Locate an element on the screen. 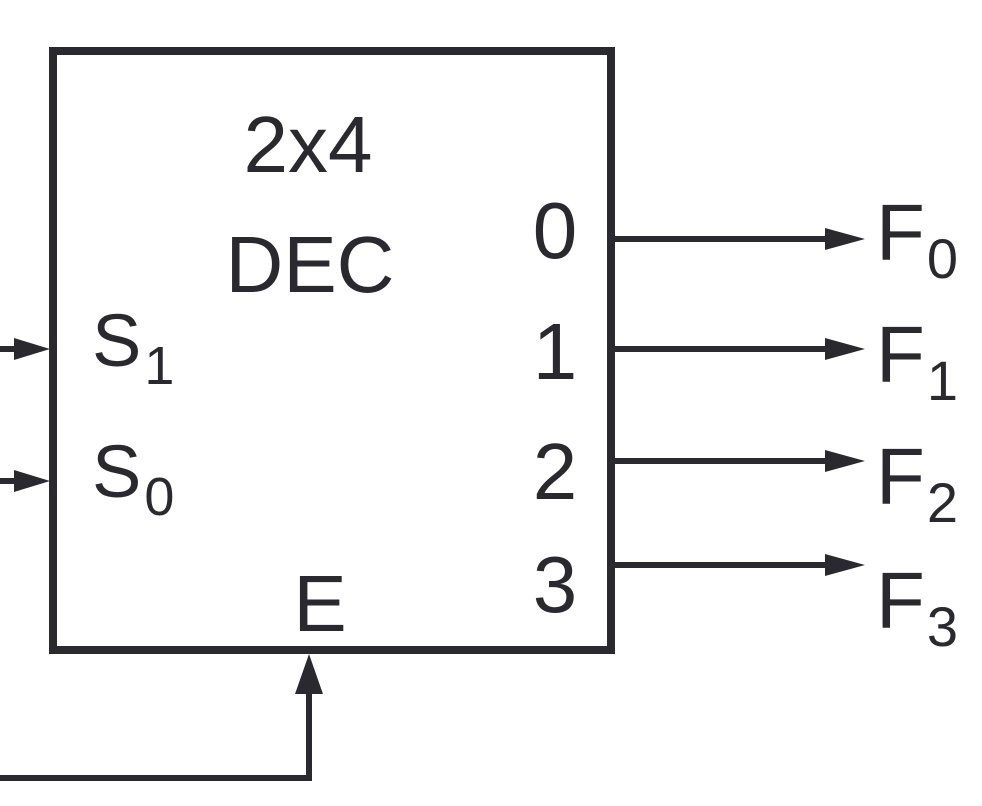 The width and height of the screenshot is (982, 806). input-s0-arrowhead is located at coordinates (32, 481).